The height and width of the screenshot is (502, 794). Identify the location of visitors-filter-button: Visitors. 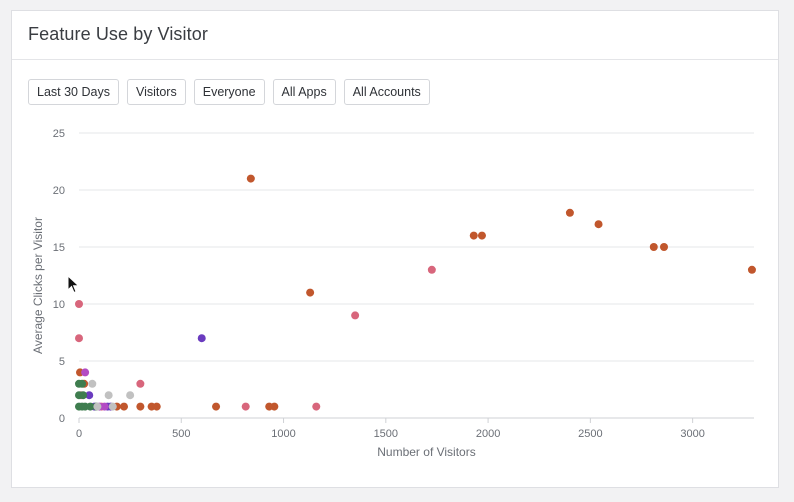
(156, 92).